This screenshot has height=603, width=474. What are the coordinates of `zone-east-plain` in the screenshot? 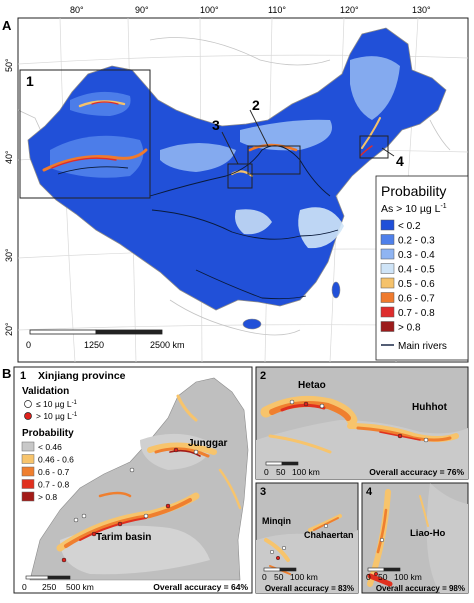 It's located at (321, 228).